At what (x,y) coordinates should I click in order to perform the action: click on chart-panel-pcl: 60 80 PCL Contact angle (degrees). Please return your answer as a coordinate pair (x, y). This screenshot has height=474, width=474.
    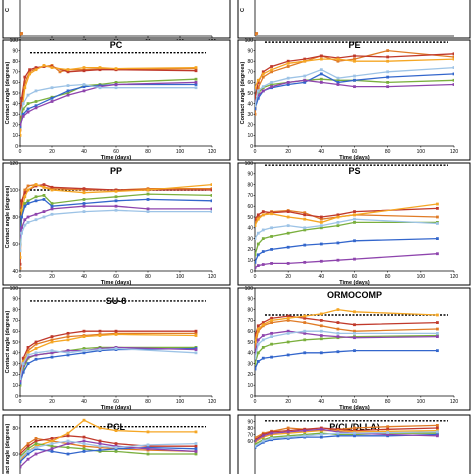
    Looking at the image, I should click on (116, 444).